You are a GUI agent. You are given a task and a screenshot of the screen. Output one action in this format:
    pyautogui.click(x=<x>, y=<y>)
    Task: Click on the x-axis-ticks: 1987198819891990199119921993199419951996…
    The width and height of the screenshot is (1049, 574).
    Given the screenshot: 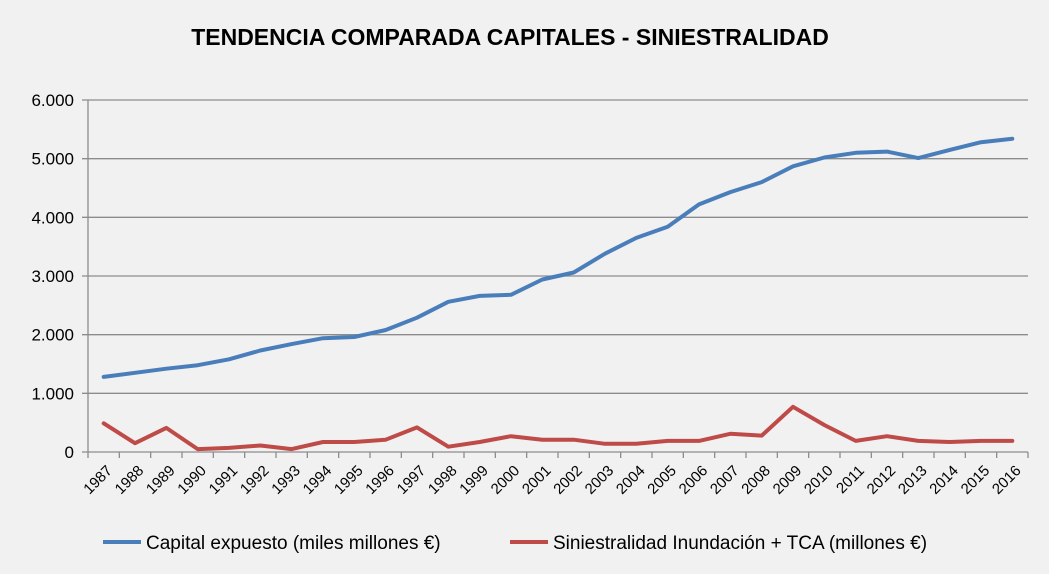 What is the action you would take?
    pyautogui.click(x=554, y=475)
    